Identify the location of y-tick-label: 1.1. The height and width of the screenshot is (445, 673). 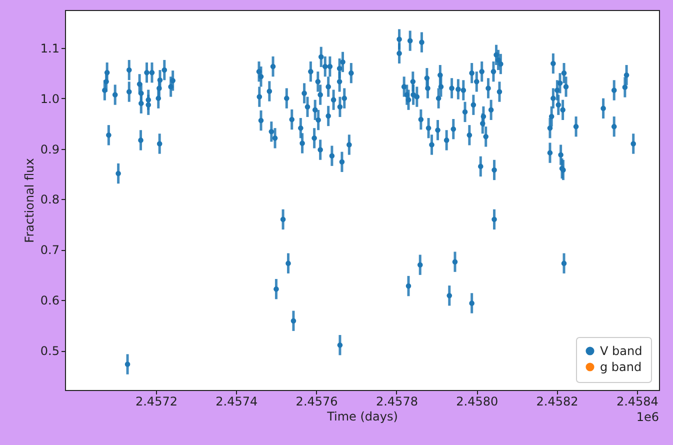
(50, 48).